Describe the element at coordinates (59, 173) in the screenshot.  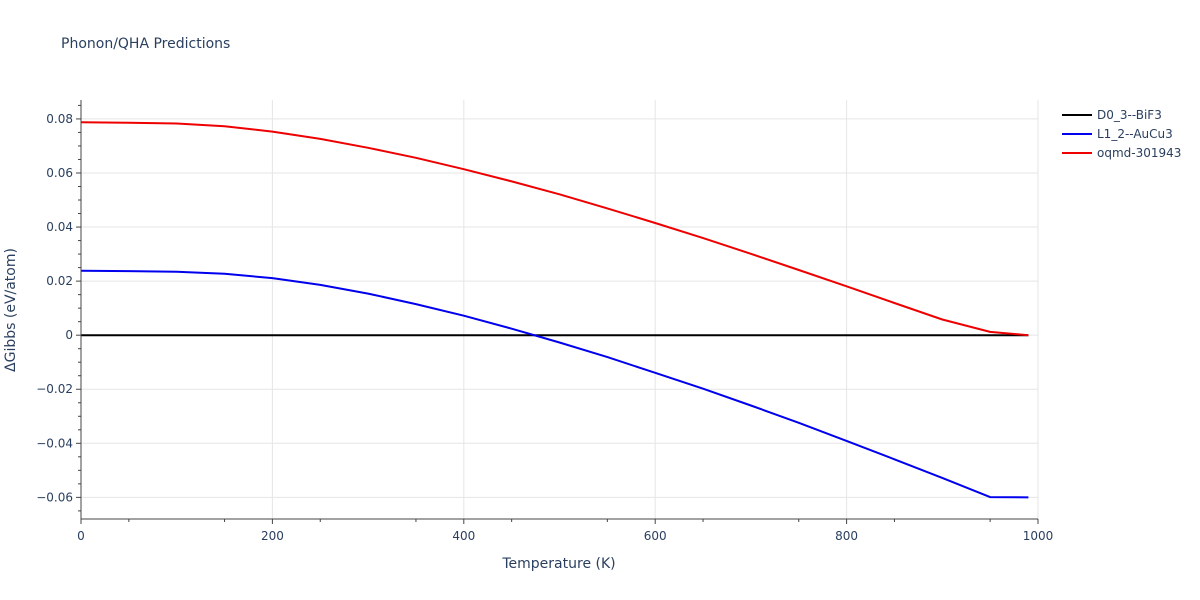
I see `y-tick-label: 0.06` at that location.